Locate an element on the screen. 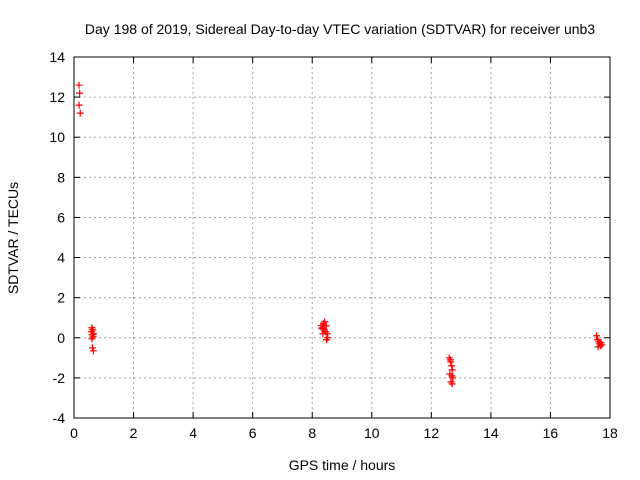 The image size is (640, 480). y-tick-label: -4 is located at coordinates (59, 418).